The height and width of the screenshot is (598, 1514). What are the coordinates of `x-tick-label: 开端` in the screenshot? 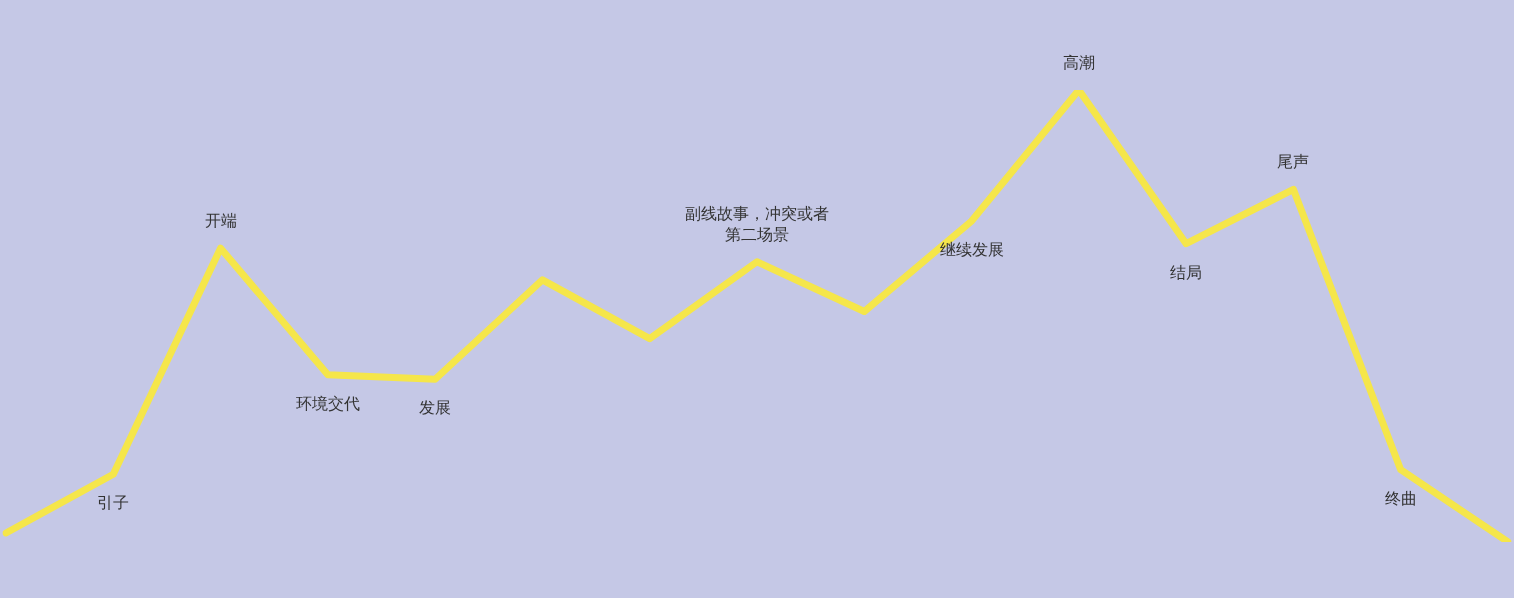 It's located at (220, 221).